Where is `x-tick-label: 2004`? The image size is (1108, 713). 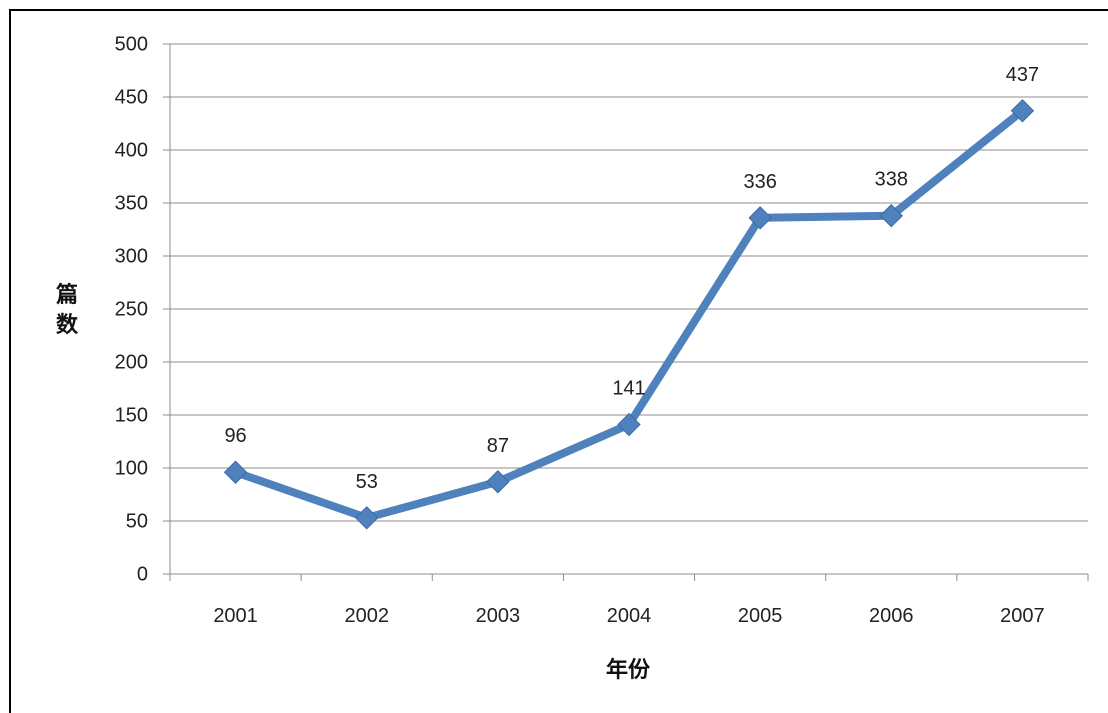 x-tick-label: 2004 is located at coordinates (629, 616).